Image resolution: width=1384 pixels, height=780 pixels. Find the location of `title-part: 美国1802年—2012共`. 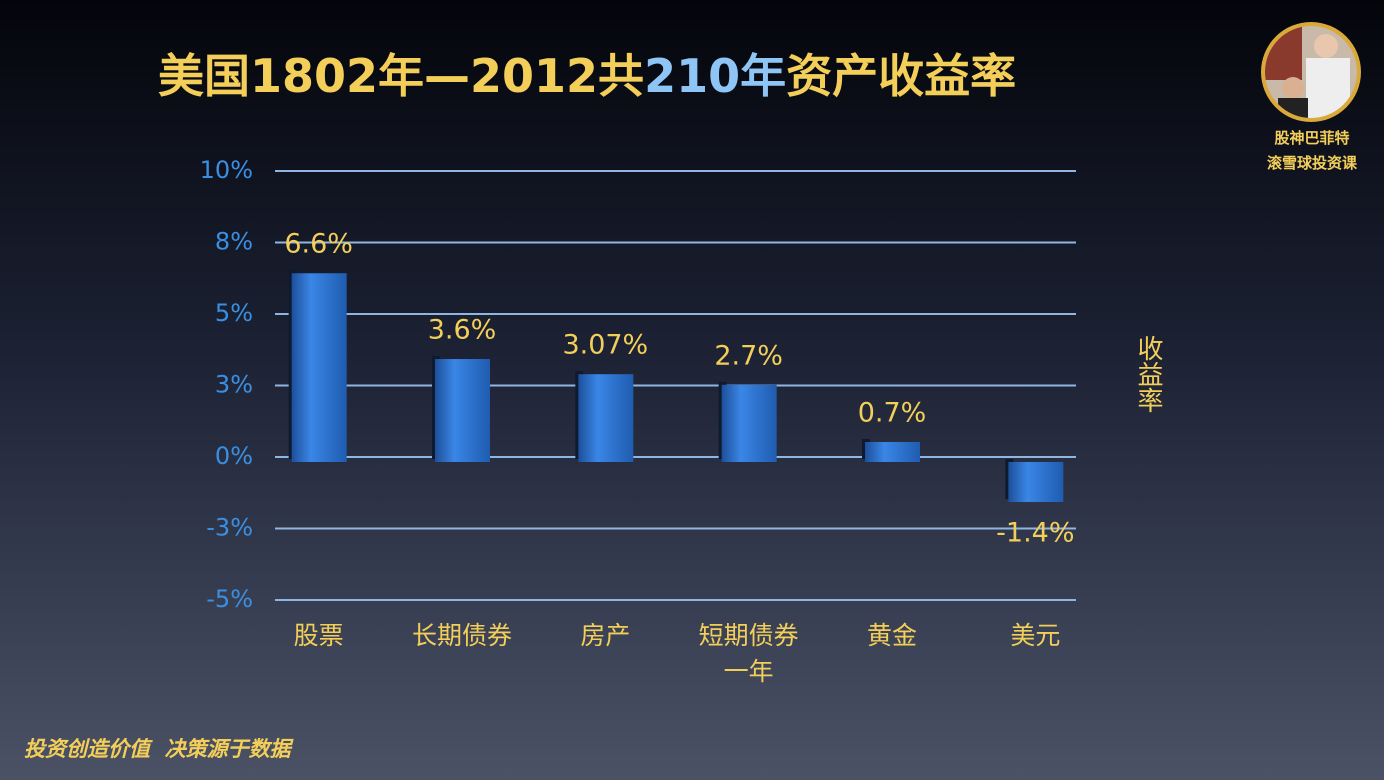

title-part: 美国1802年—2012共 is located at coordinates (401, 76).